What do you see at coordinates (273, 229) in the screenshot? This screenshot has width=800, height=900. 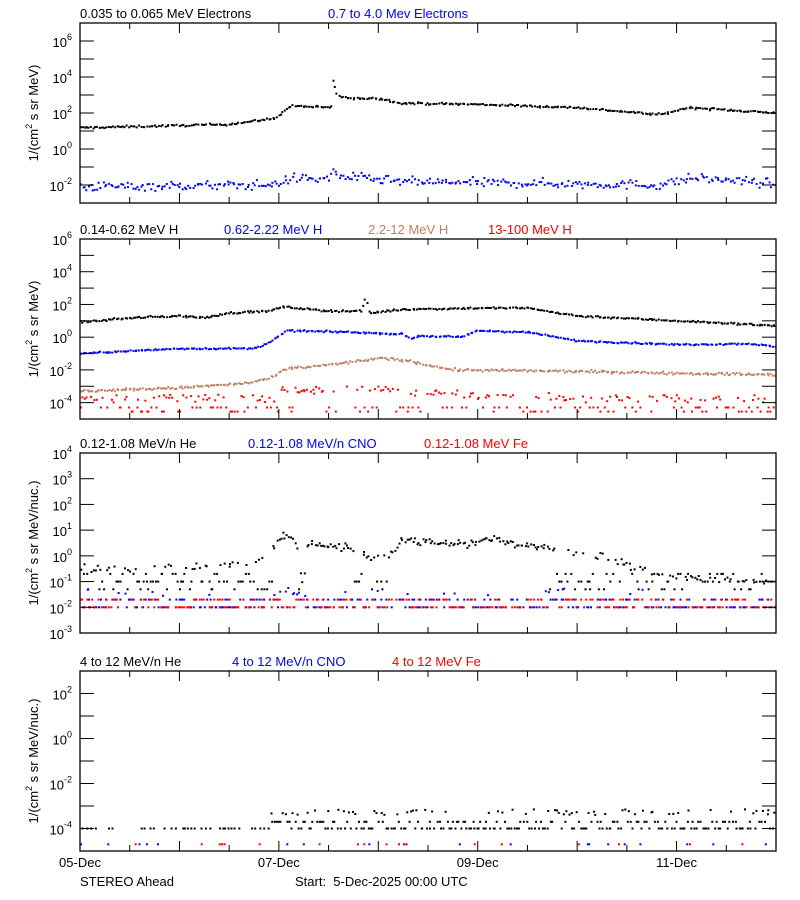 I see `legend-entry: 0.62-2.22 MeV H` at bounding box center [273, 229].